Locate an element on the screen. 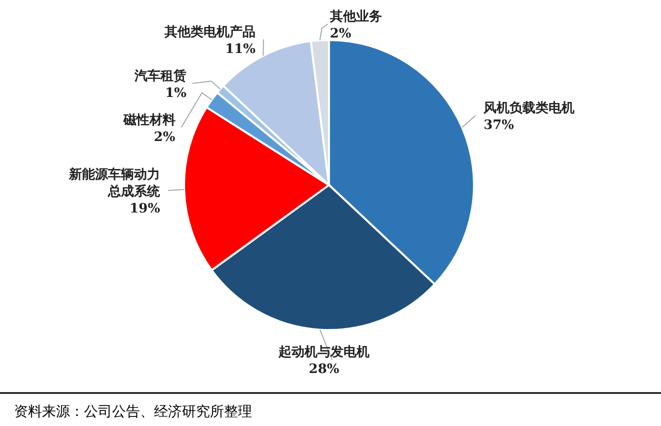  data-label: 1% is located at coordinates (176, 93).